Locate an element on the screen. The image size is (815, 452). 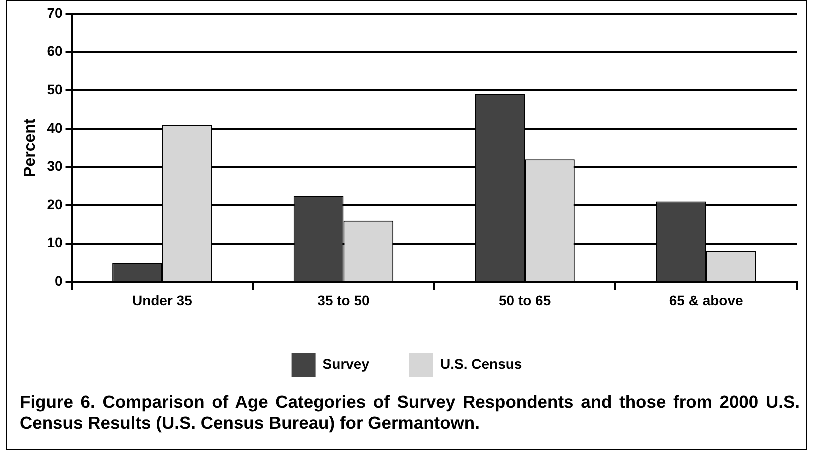
y-tick-label: 20 is located at coordinates (55, 204).